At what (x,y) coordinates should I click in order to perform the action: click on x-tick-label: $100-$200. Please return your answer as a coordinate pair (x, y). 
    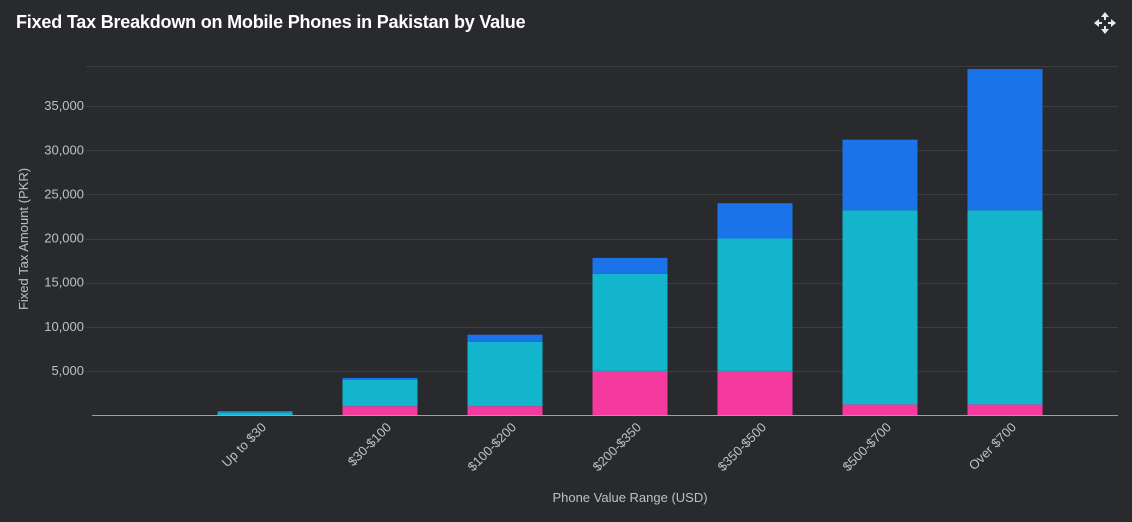
    Looking at the image, I should click on (492, 447).